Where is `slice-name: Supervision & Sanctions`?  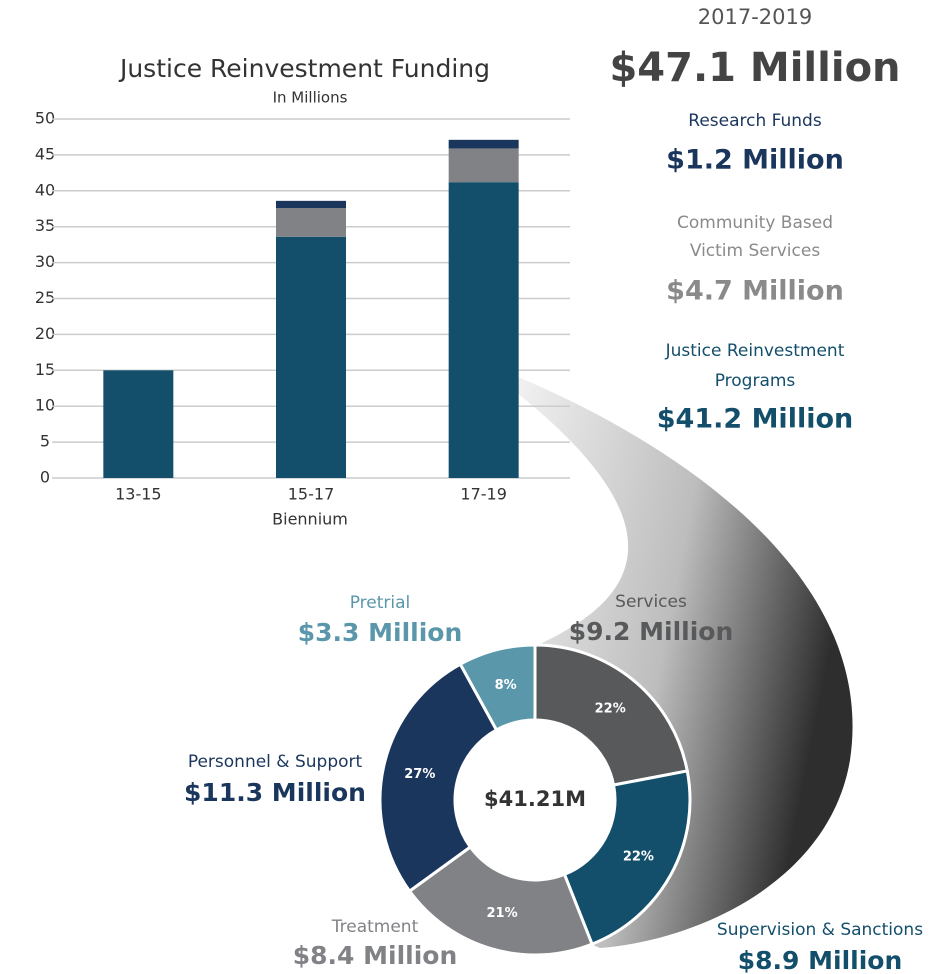 slice-name: Supervision & Sanctions is located at coordinates (820, 930).